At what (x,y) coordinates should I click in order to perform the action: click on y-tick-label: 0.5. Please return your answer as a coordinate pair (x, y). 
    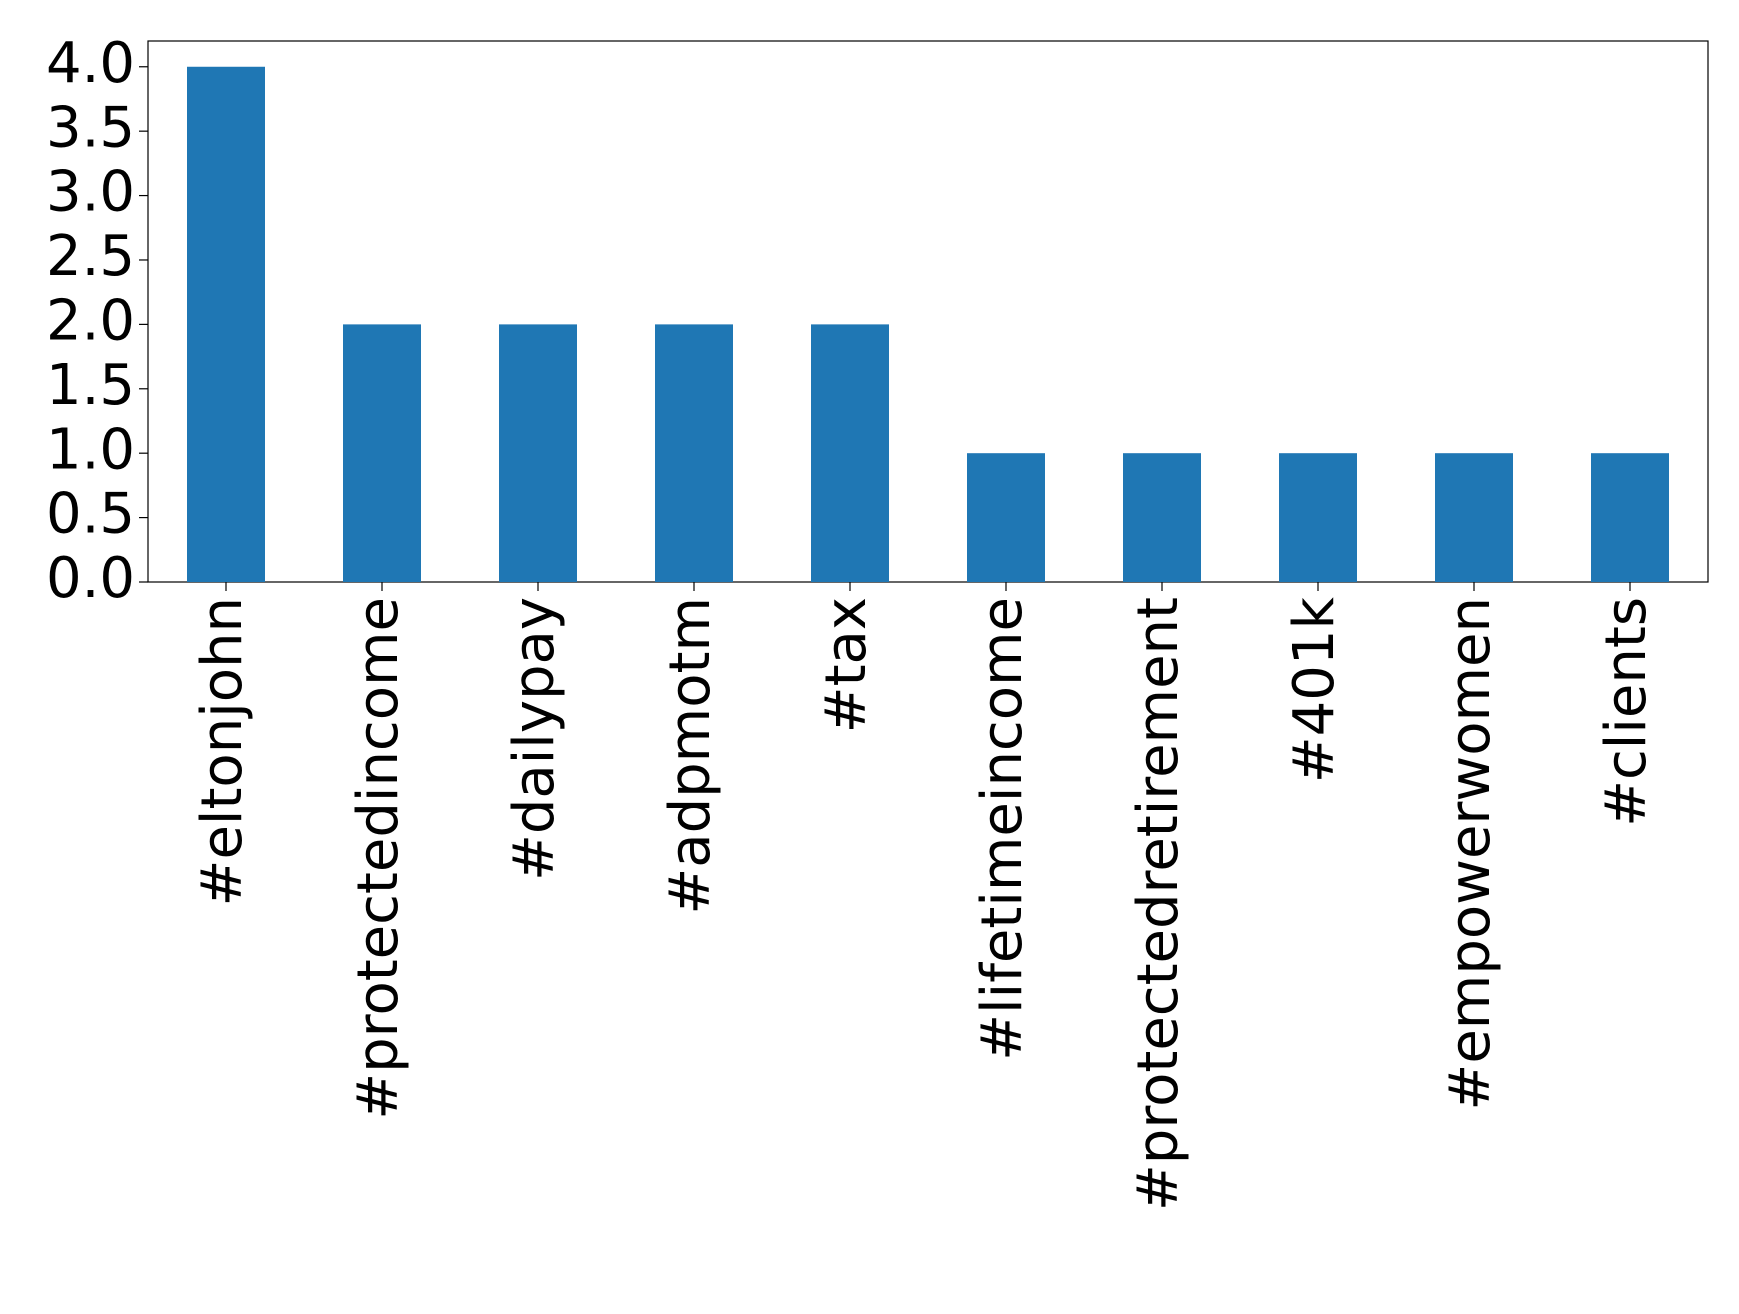
    Looking at the image, I should click on (90, 514).